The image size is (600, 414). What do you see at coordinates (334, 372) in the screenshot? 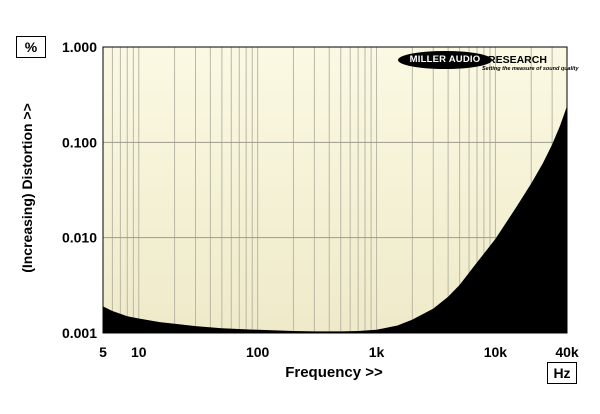
I see `x-axis-label: Frequency >>` at bounding box center [334, 372].